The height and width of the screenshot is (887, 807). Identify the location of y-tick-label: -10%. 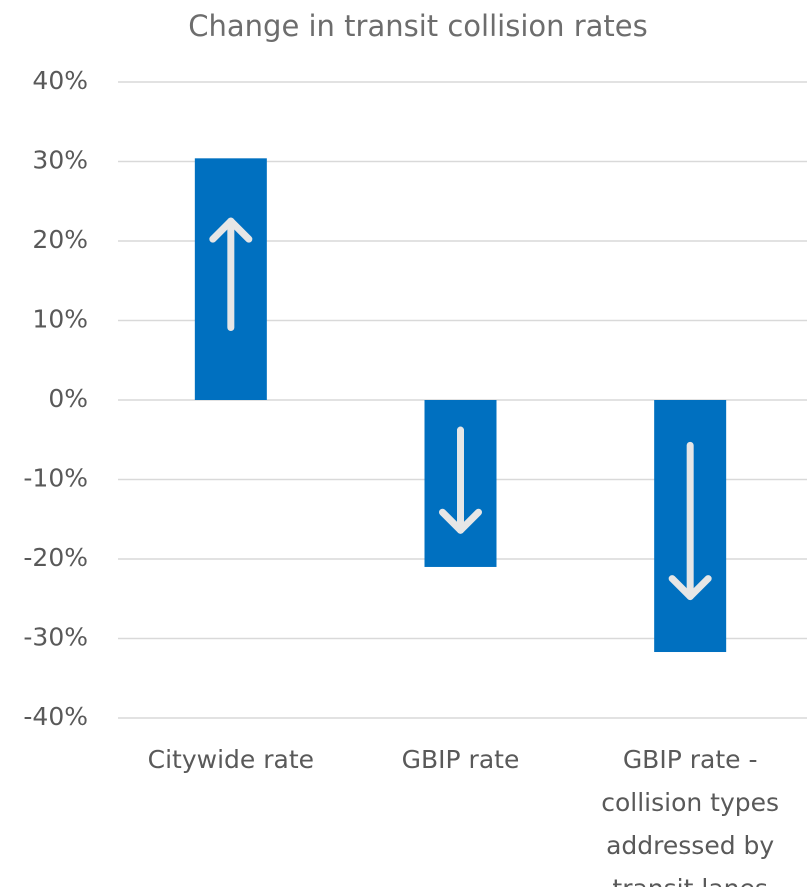
(55, 478).